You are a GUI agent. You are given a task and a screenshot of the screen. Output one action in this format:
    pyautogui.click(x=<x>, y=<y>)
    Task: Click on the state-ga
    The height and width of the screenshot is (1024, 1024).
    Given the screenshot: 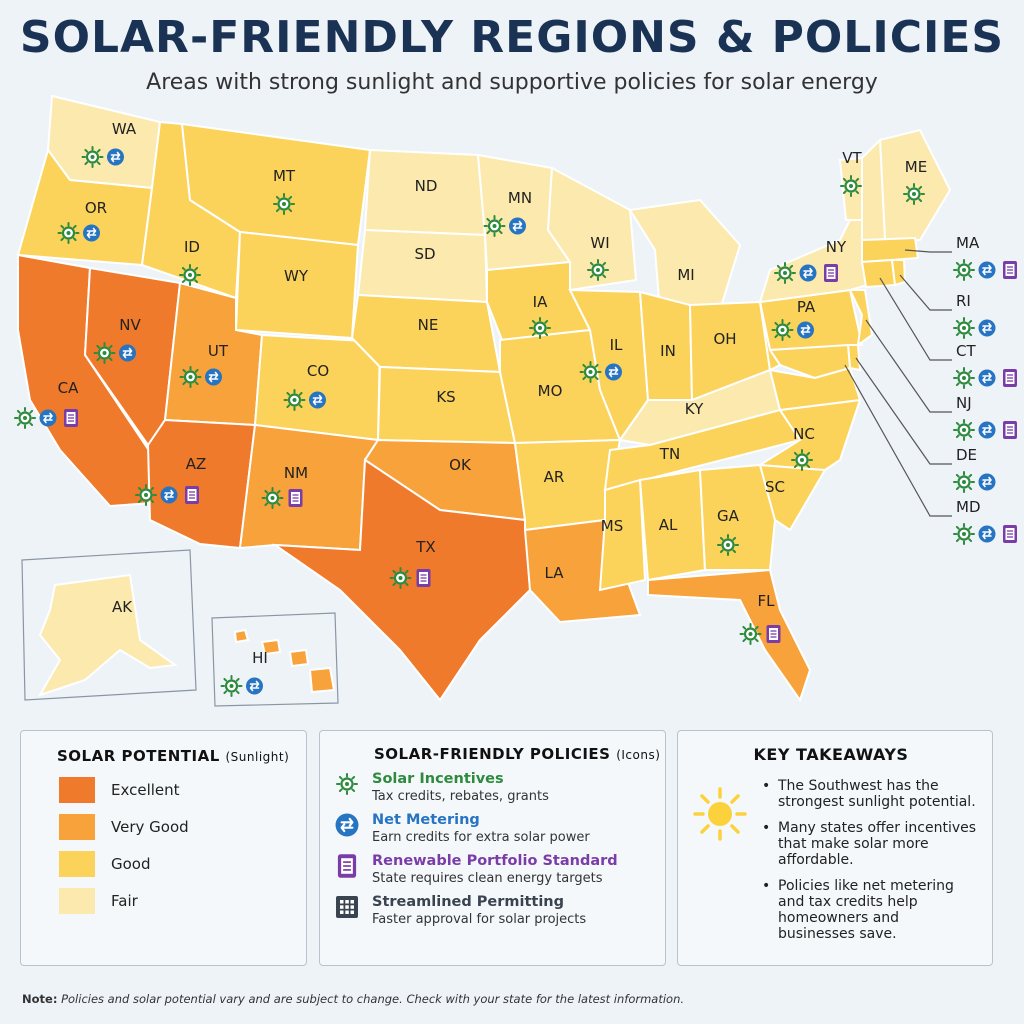 What is the action you would take?
    pyautogui.click(x=737, y=517)
    